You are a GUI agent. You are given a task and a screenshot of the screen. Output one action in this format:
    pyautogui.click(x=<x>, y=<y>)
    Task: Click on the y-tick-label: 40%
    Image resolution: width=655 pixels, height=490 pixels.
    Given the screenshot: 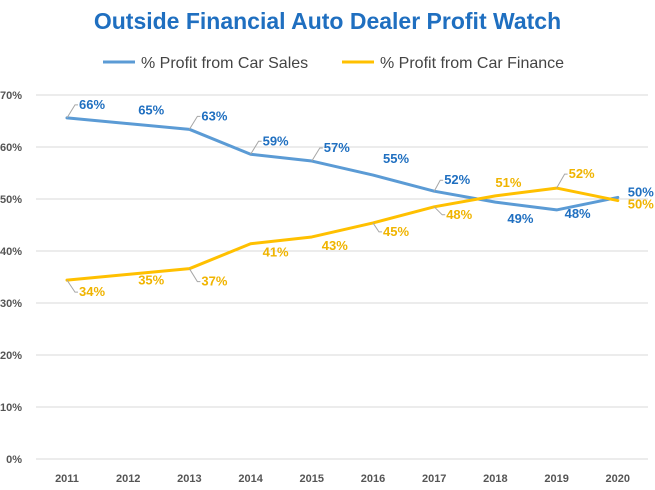 What is the action you would take?
    pyautogui.click(x=11, y=252)
    